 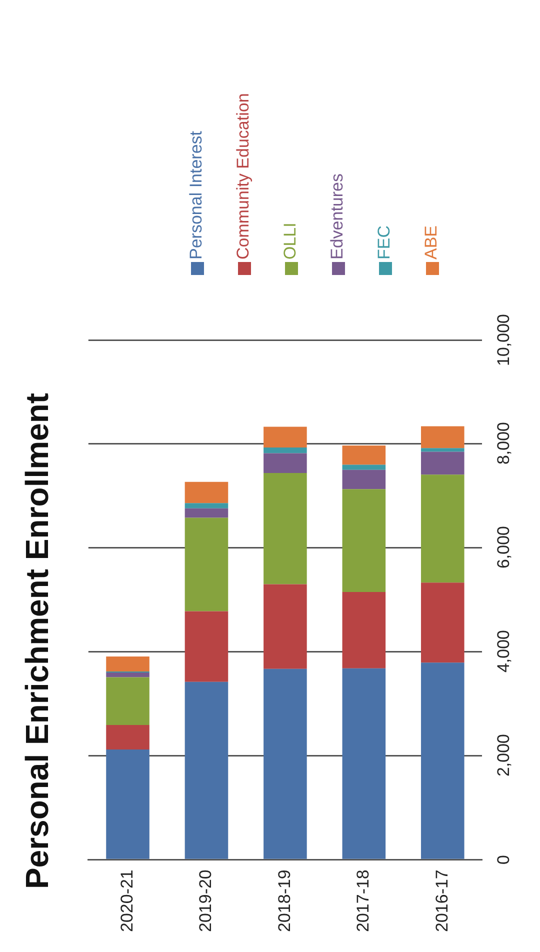 I want to click on text: Personal Enrichment Enrollment, so click(x=37, y=641).